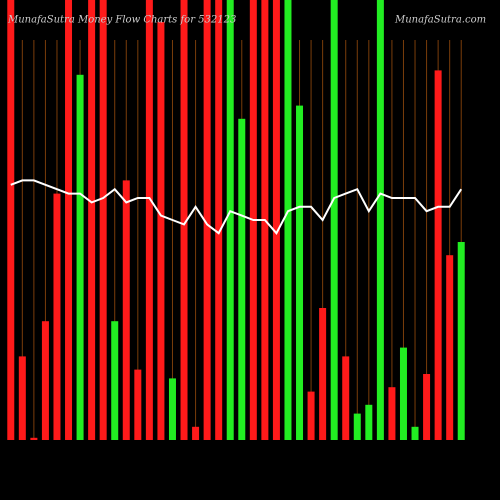 The width and height of the screenshot is (500, 500). Describe the element at coordinates (121, 20) in the screenshot. I see `chart-title: MunafaSutra Money Flow Charts for 532123` at that location.